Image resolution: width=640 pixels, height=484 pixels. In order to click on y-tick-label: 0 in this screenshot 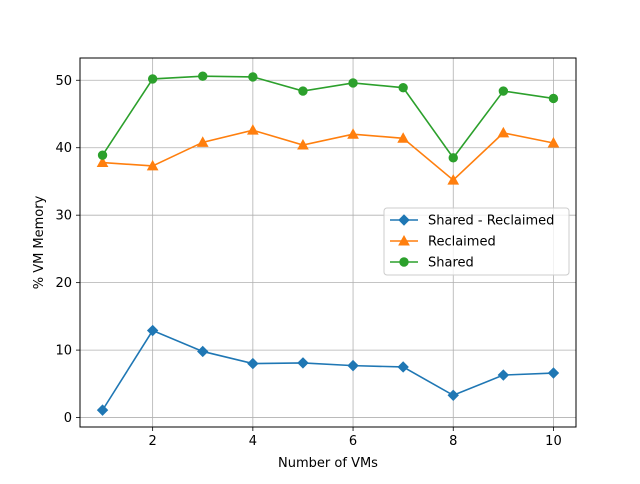, I will do `click(68, 418)`.